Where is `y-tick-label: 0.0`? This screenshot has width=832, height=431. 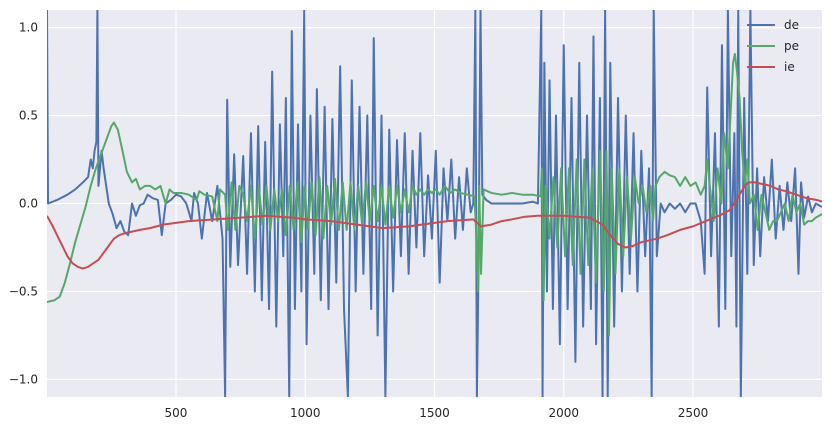 y-tick-label: 0.0 is located at coordinates (28, 204).